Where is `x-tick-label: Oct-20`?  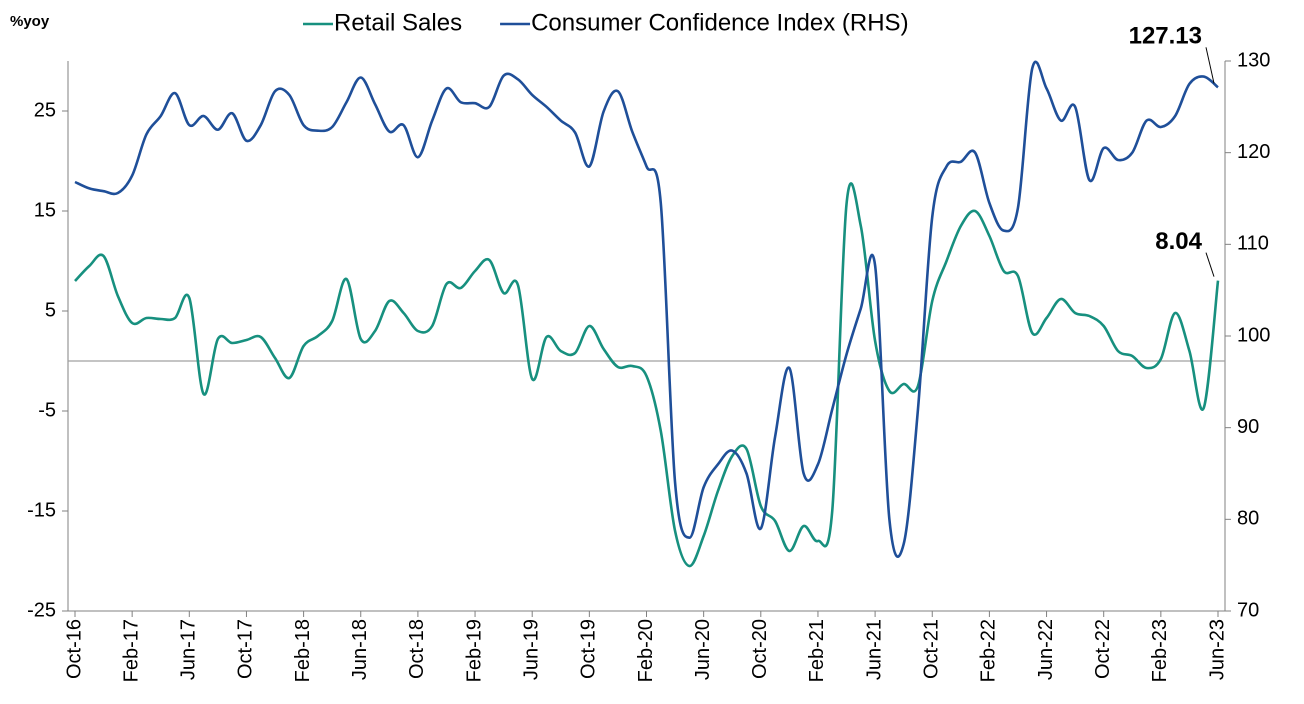
x-tick-label: Oct-20 is located at coordinates (760, 649).